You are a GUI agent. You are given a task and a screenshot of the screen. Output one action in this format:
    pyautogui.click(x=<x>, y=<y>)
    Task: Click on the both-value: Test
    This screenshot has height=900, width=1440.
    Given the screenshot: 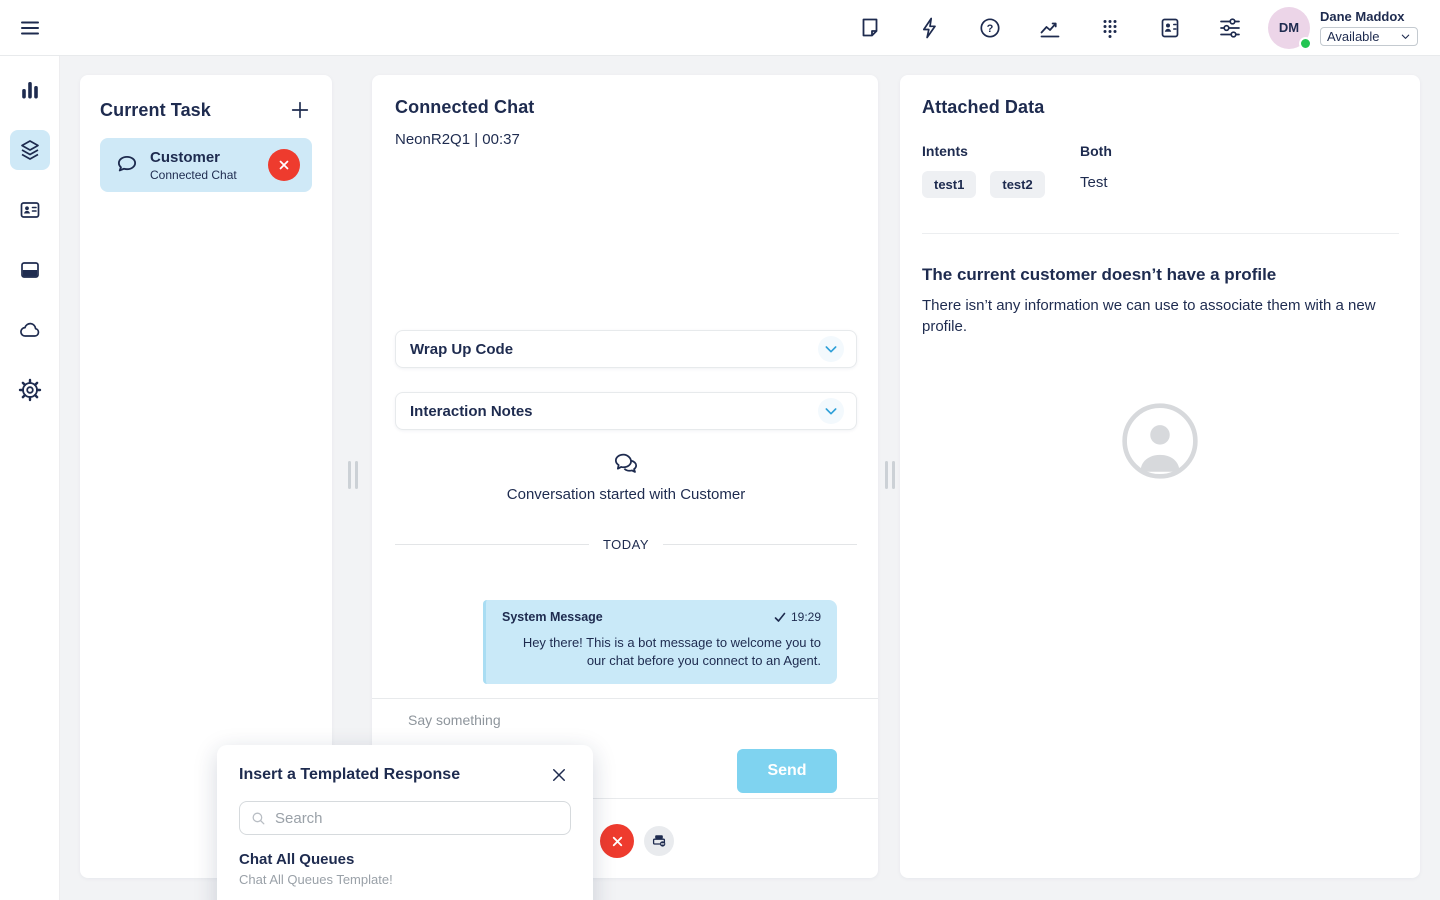 What is the action you would take?
    pyautogui.click(x=1094, y=182)
    